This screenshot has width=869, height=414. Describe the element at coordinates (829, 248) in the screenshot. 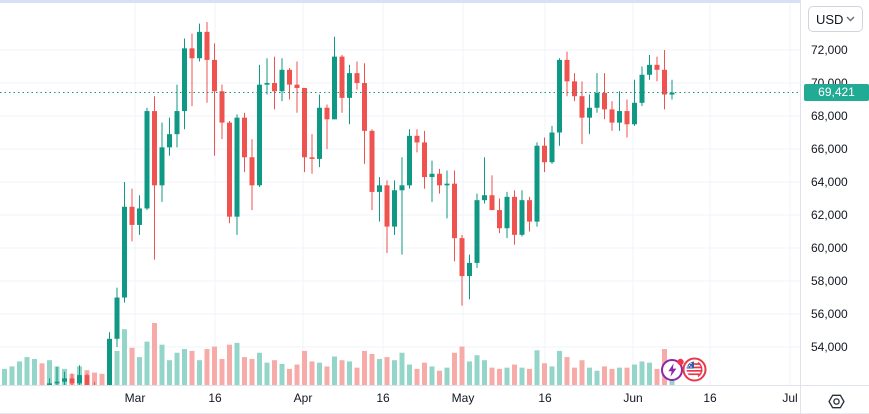

I see `price-axis-label: 60,000` at that location.